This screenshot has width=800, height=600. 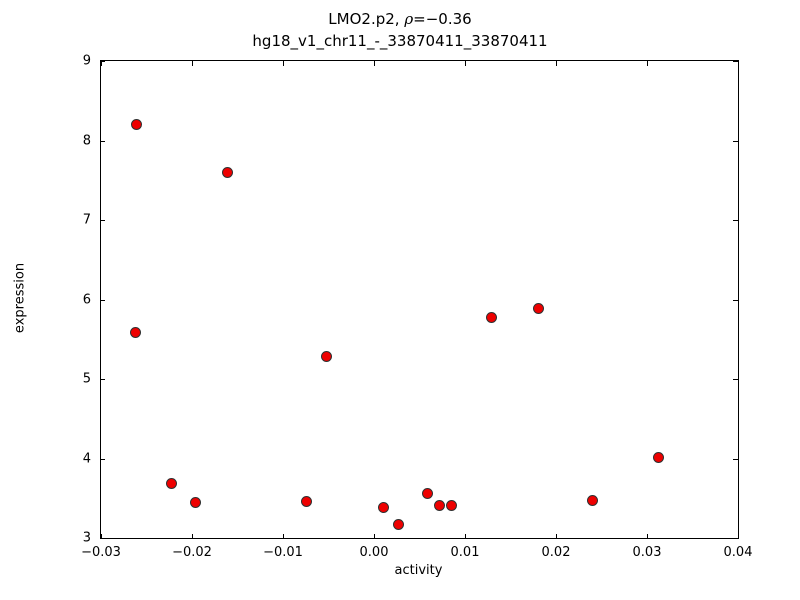 I want to click on title-line-2: hg18_v1_chr11_-_33870411_33870411, so click(x=400, y=41).